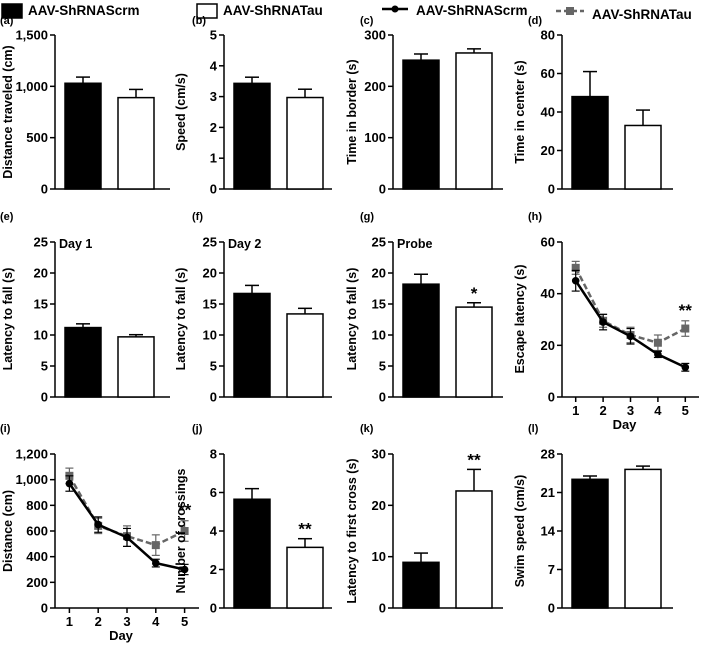 The width and height of the screenshot is (709, 652). What do you see at coordinates (41, 304) in the screenshot?
I see `y-tick-label: 15` at bounding box center [41, 304].